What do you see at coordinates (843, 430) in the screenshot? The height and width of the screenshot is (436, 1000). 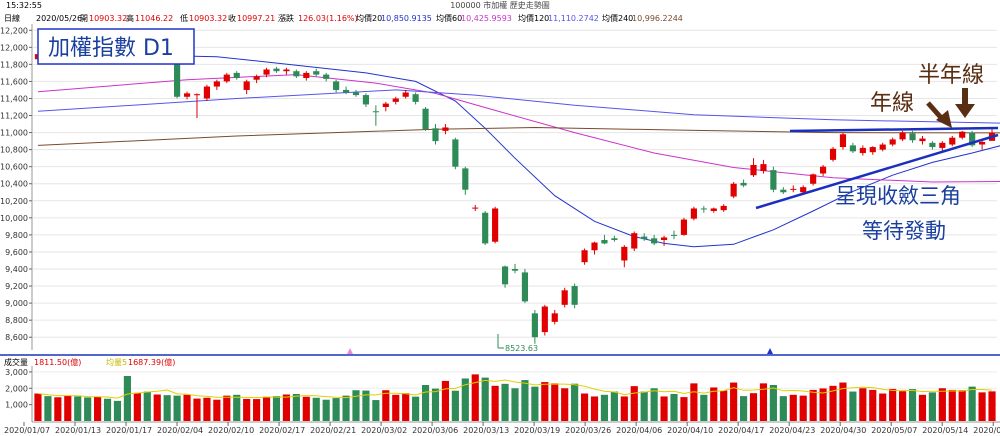 I see `date-tick-label: 2020/04/30` at bounding box center [843, 430].